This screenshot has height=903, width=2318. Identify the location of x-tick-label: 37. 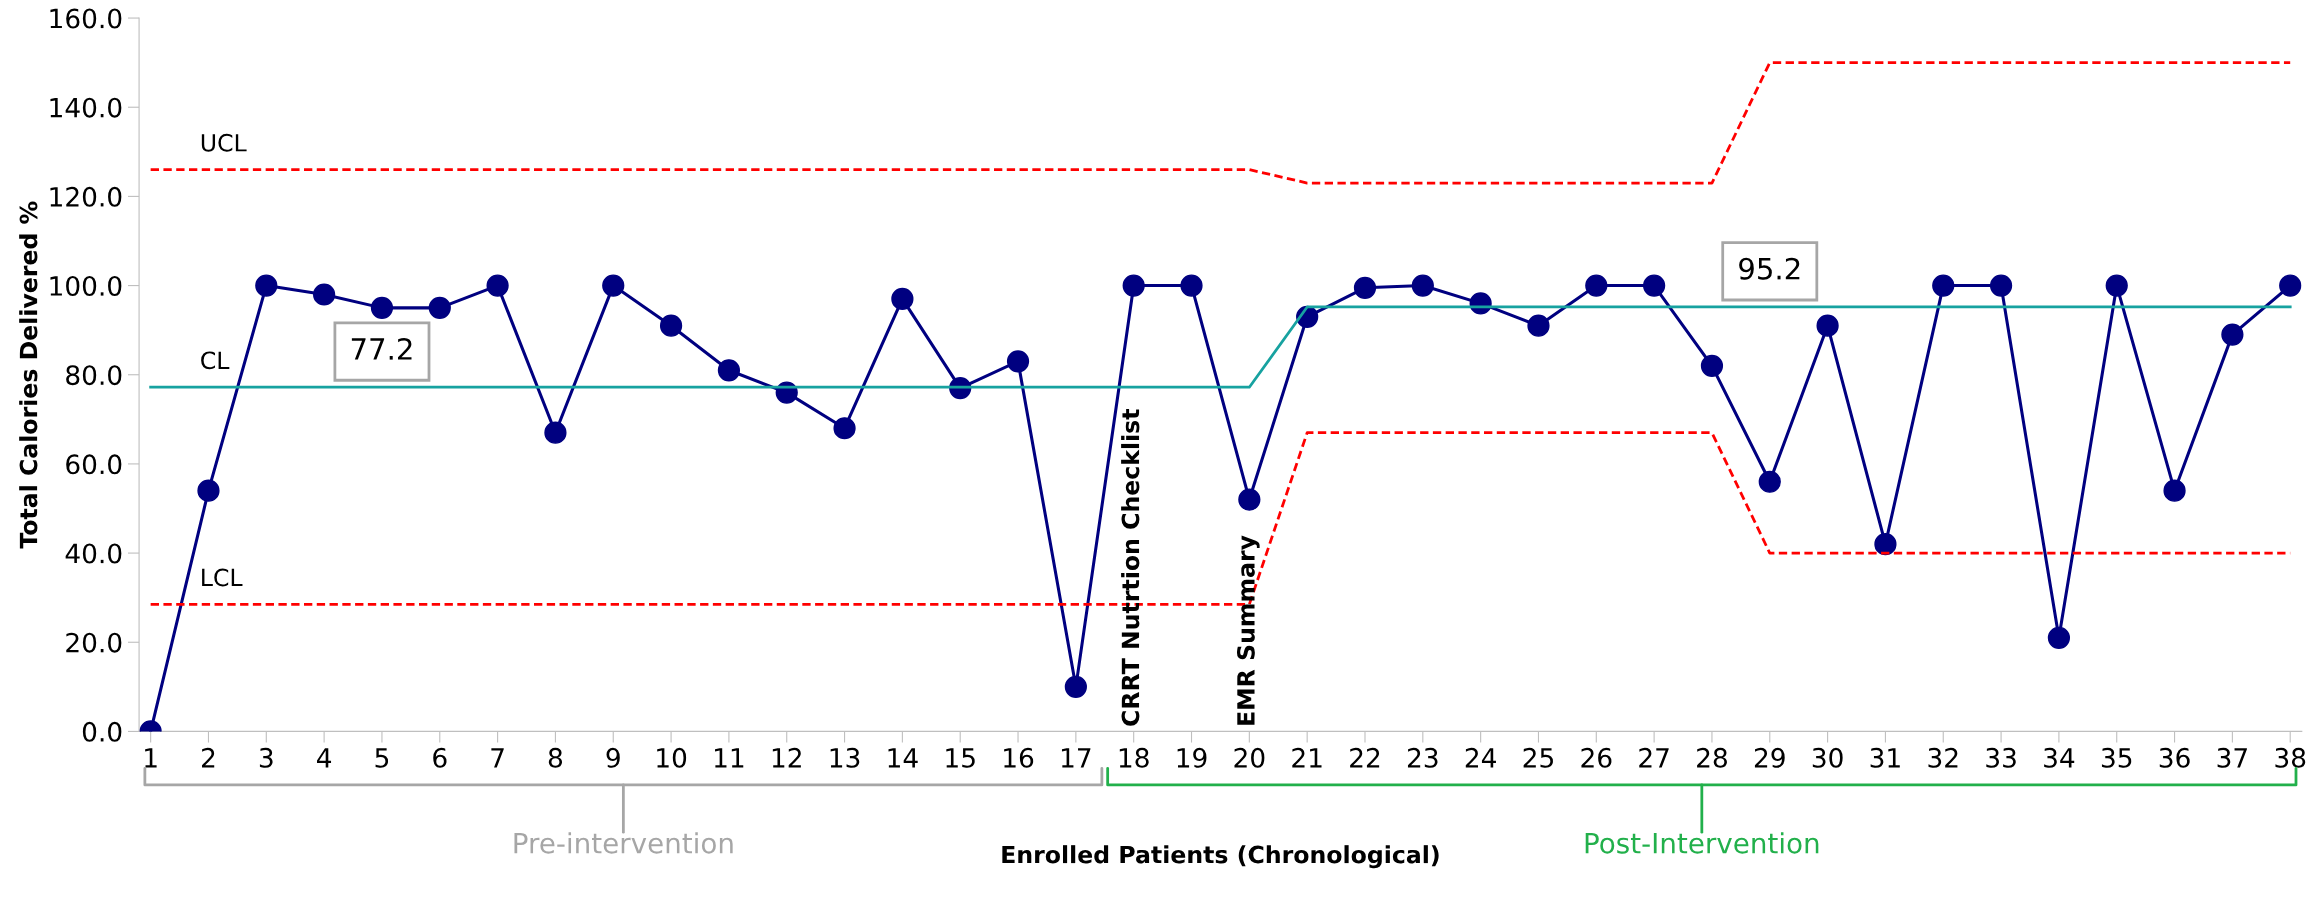
(2232, 757).